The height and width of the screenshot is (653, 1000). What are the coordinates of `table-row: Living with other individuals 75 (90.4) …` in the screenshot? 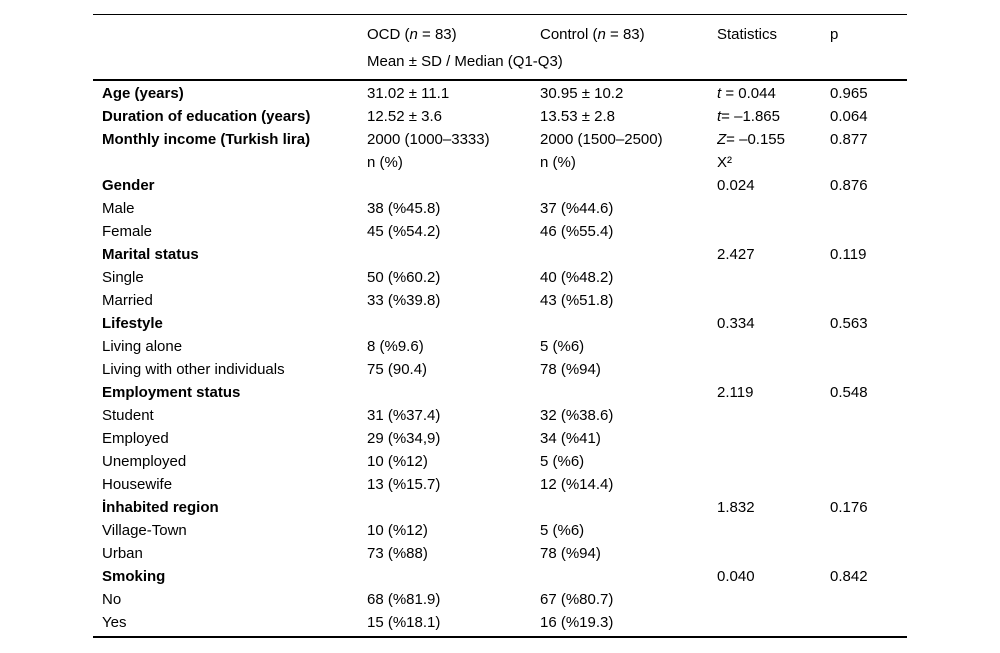 It's located at (504, 369).